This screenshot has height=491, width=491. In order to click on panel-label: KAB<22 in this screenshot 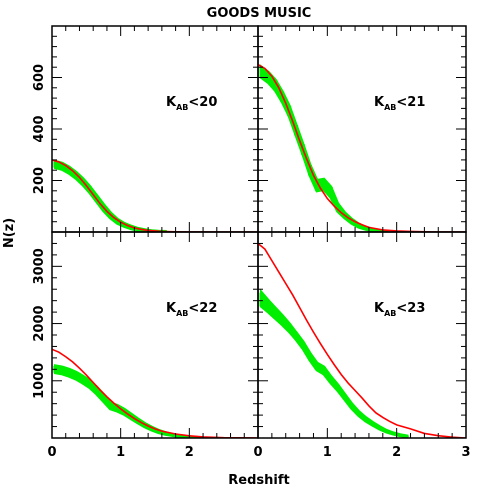, I will do `click(191, 309)`.